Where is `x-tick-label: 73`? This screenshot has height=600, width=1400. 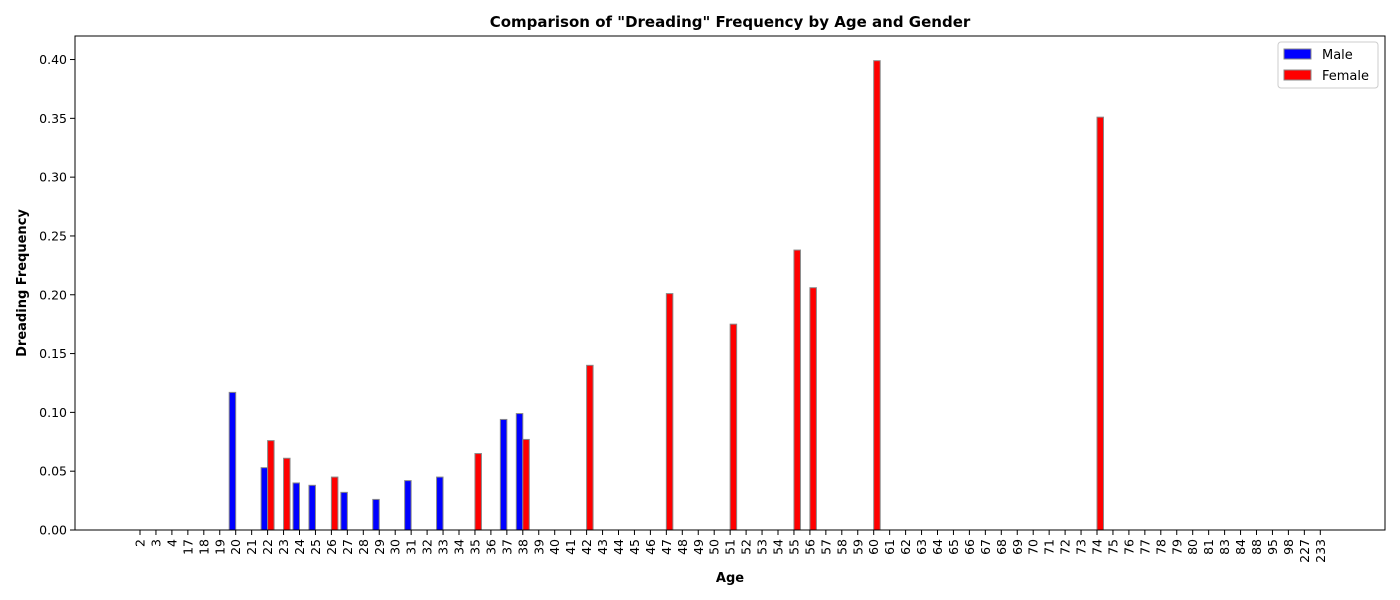 x-tick-label: 73 is located at coordinates (1081, 547).